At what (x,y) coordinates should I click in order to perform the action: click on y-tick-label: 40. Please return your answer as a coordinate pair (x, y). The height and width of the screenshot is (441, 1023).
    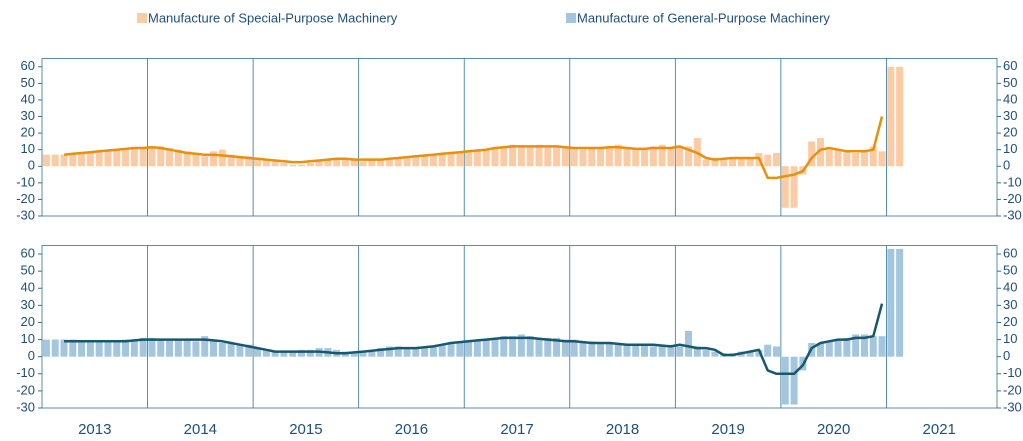
    Looking at the image, I should click on (28, 98).